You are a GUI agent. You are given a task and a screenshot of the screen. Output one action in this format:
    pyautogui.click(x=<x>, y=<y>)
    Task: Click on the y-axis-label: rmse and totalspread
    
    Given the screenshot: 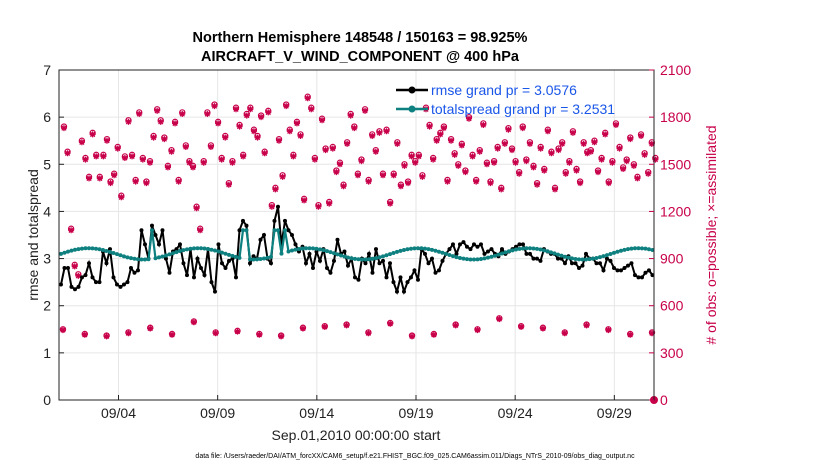 What is the action you would take?
    pyautogui.click(x=33, y=235)
    